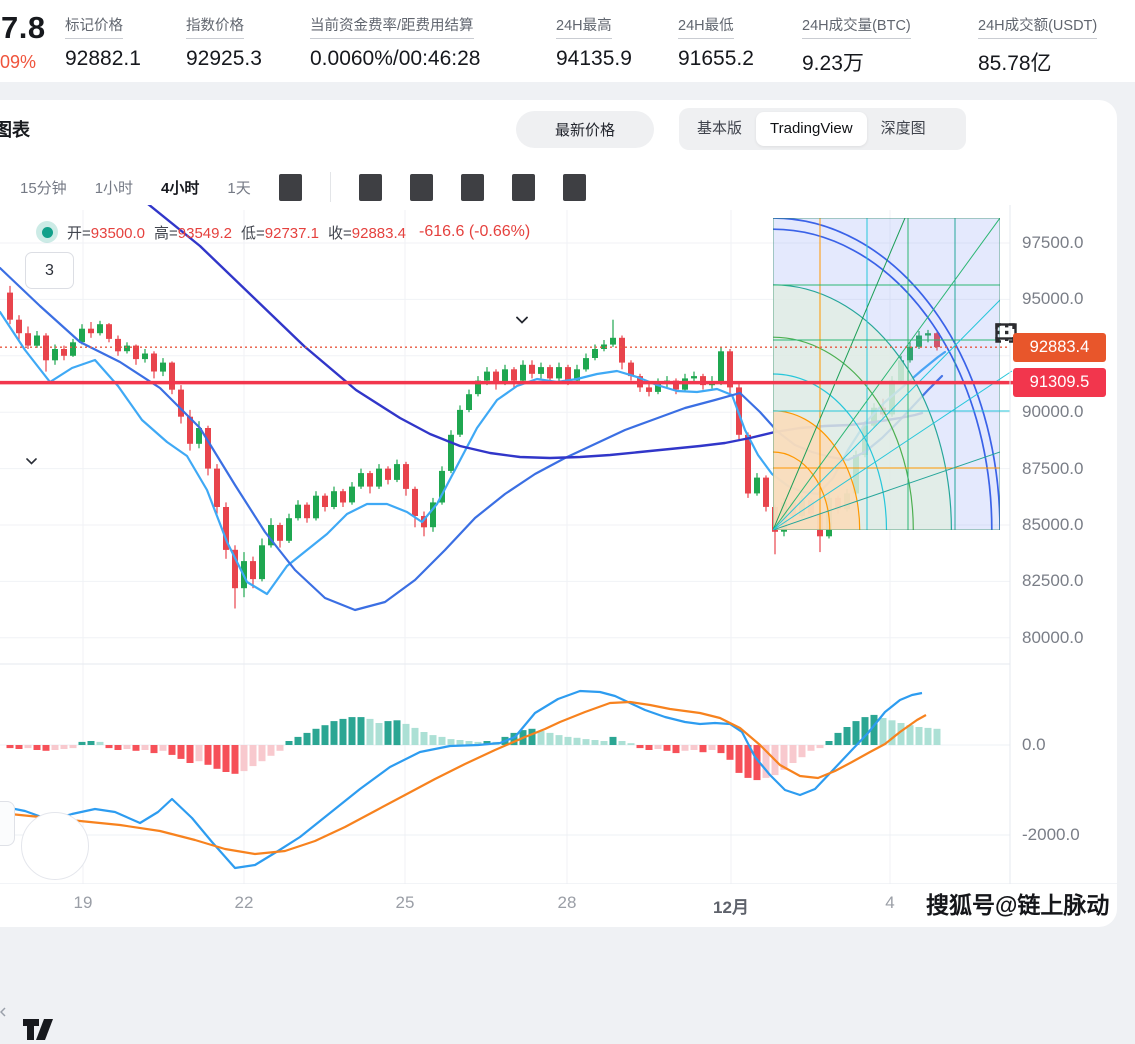 The width and height of the screenshot is (1135, 1044). What do you see at coordinates (1053, 242) in the screenshot?
I see `price-axis-label: 97500.0` at bounding box center [1053, 242].